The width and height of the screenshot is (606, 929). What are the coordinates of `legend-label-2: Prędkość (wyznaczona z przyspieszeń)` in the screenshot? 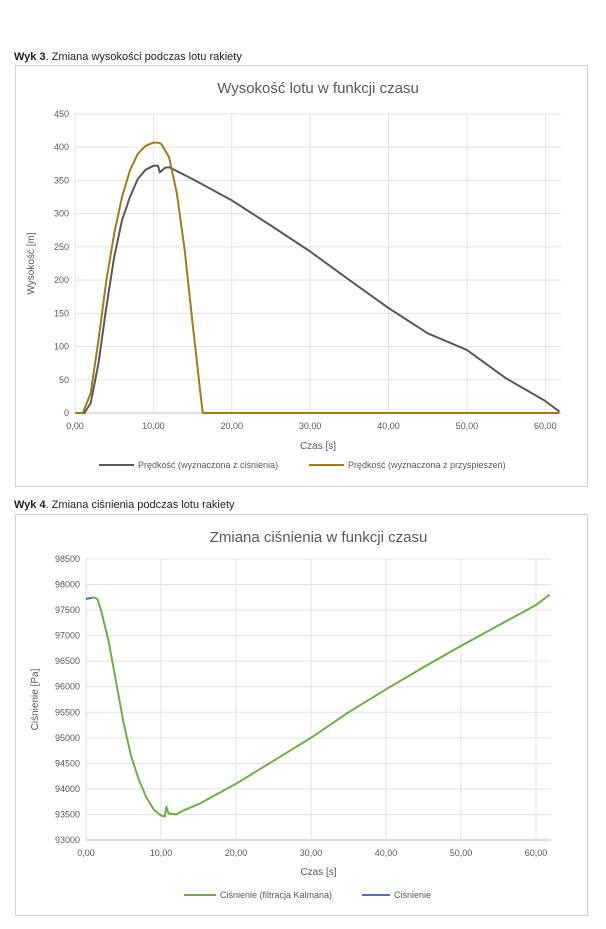 It's located at (427, 465).